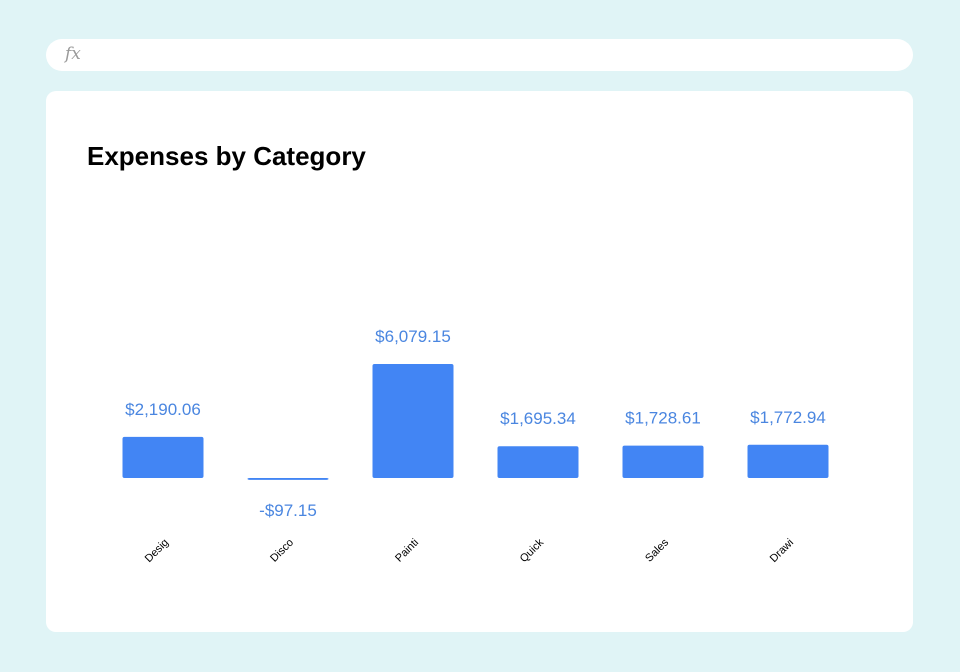 Image resolution: width=960 pixels, height=672 pixels. What do you see at coordinates (782, 551) in the screenshot?
I see `x-tick-label: Drawi` at bounding box center [782, 551].